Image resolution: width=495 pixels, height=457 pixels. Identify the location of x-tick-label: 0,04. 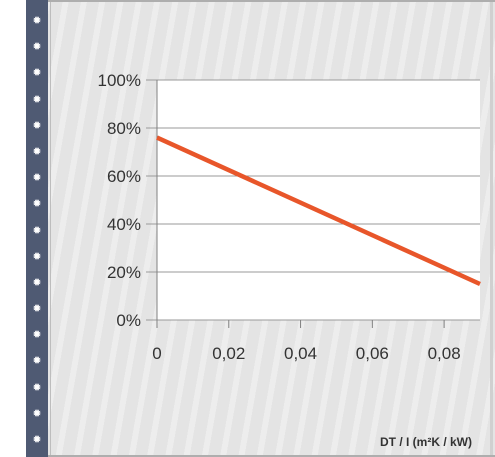
(300, 353).